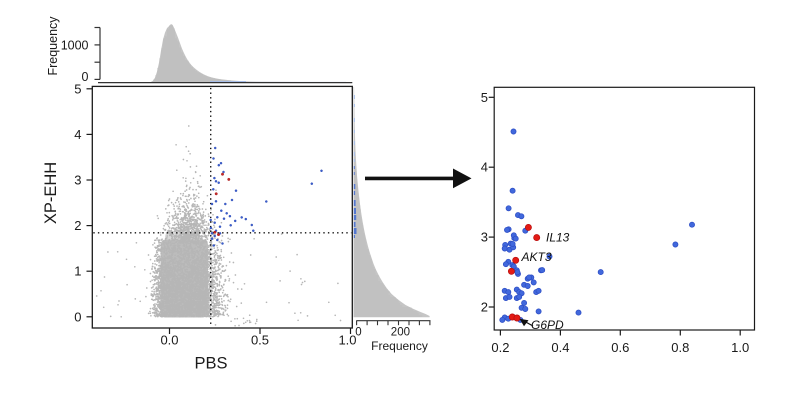 This screenshot has height=418, width=800. What do you see at coordinates (500, 347) in the screenshot?
I see `svg-text: 0.2` at bounding box center [500, 347].